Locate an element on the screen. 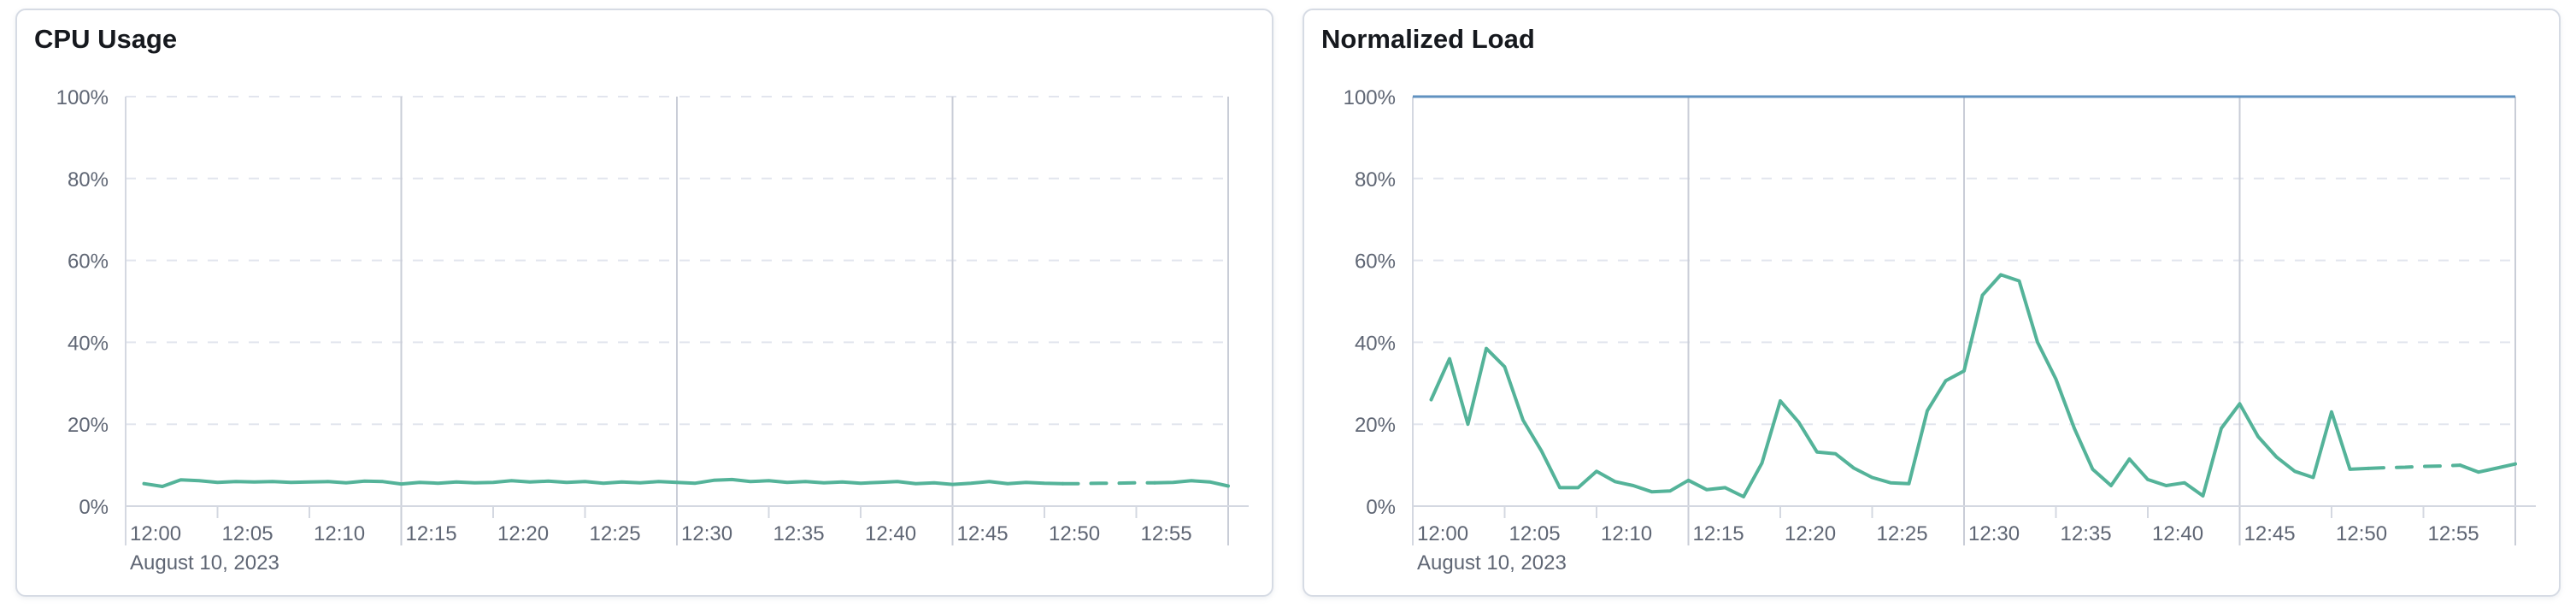 This screenshot has width=2576, height=607. chart-title: Normalized Load is located at coordinates (1428, 39).